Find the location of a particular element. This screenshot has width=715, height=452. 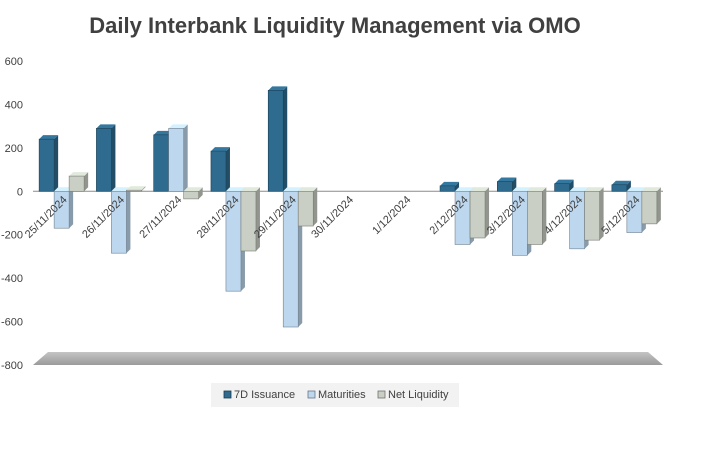

y-tick-label: 0 is located at coordinates (20, 192).